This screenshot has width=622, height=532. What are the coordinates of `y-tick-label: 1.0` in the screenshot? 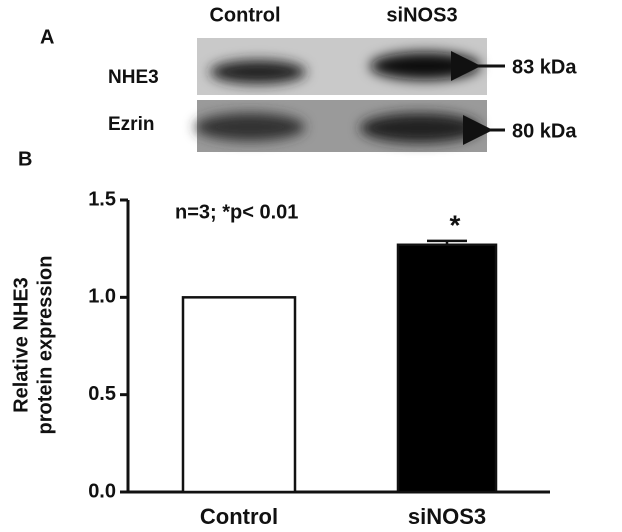 It's located at (102, 297).